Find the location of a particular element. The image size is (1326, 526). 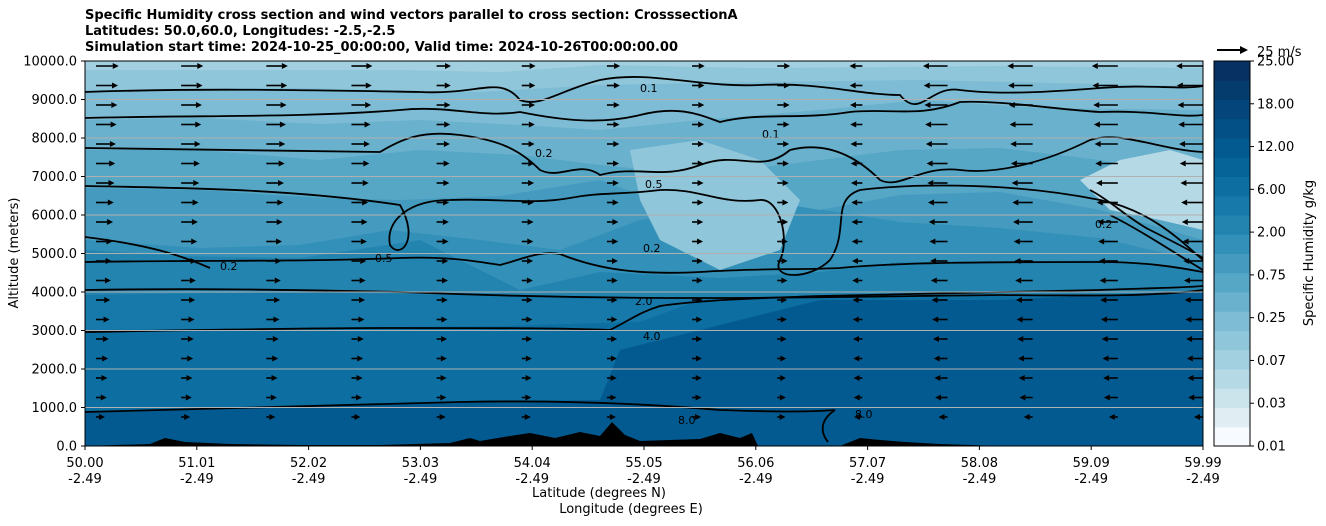

x-axis-label-1: Latitude (degrees N) is located at coordinates (599, 493).